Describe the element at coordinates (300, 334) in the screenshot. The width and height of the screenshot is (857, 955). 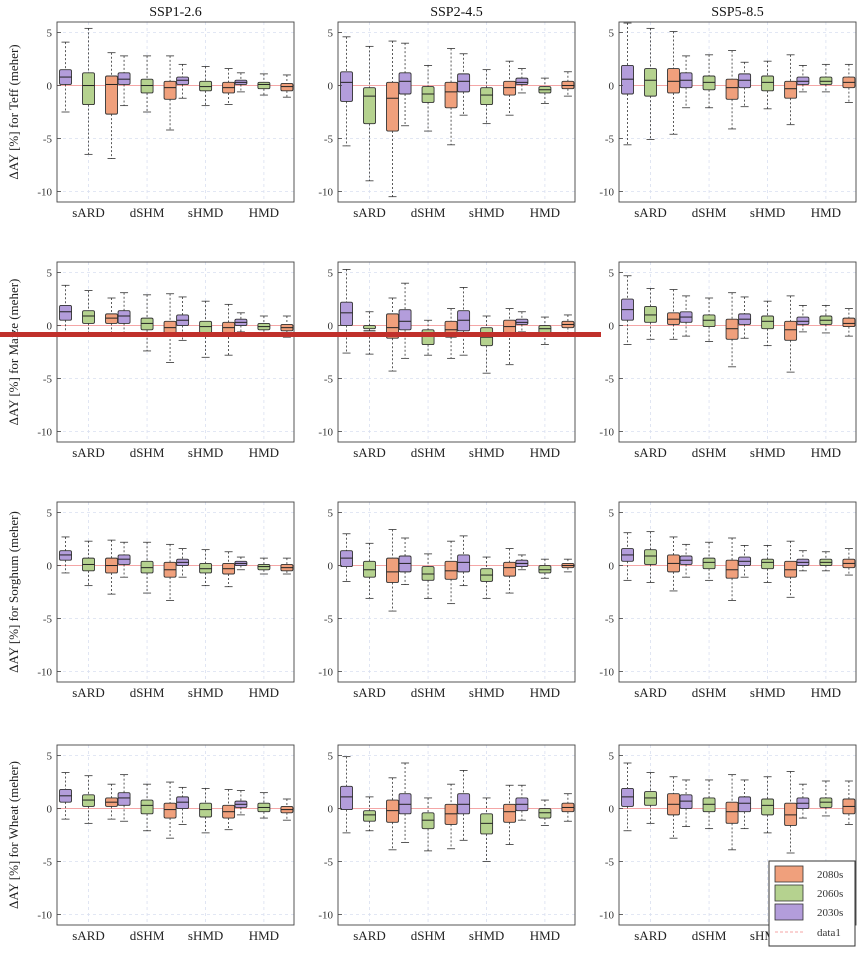
I see `red-annotation-line-bar` at that location.